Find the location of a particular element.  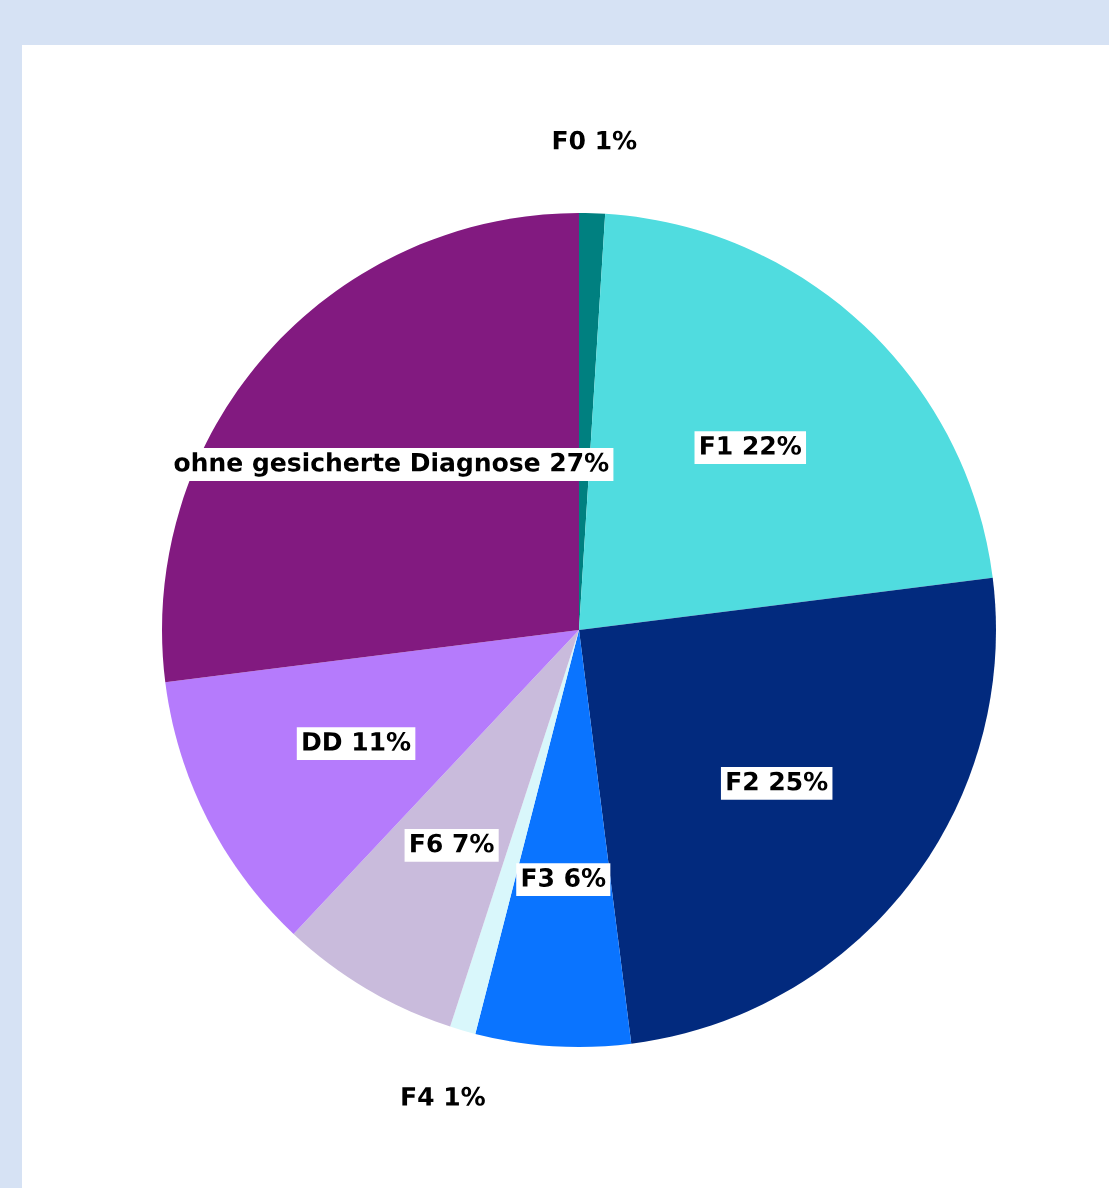

slice-label: F3 6% is located at coordinates (564, 877).